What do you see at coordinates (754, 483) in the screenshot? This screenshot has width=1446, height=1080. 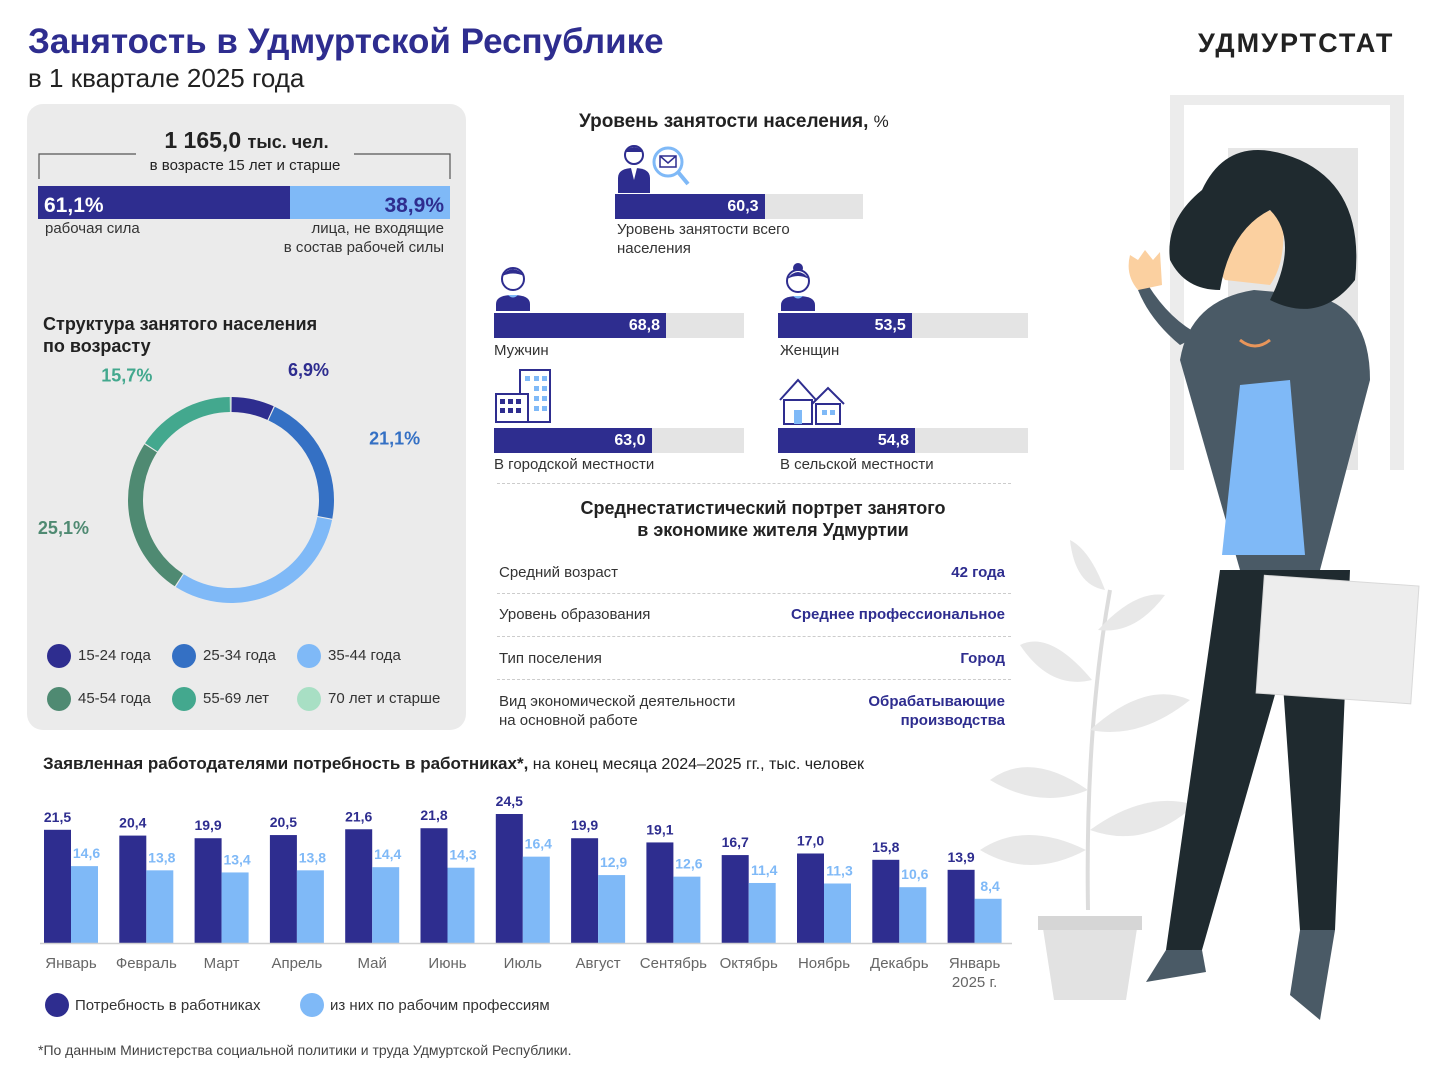 I see `section-divider` at bounding box center [754, 483].